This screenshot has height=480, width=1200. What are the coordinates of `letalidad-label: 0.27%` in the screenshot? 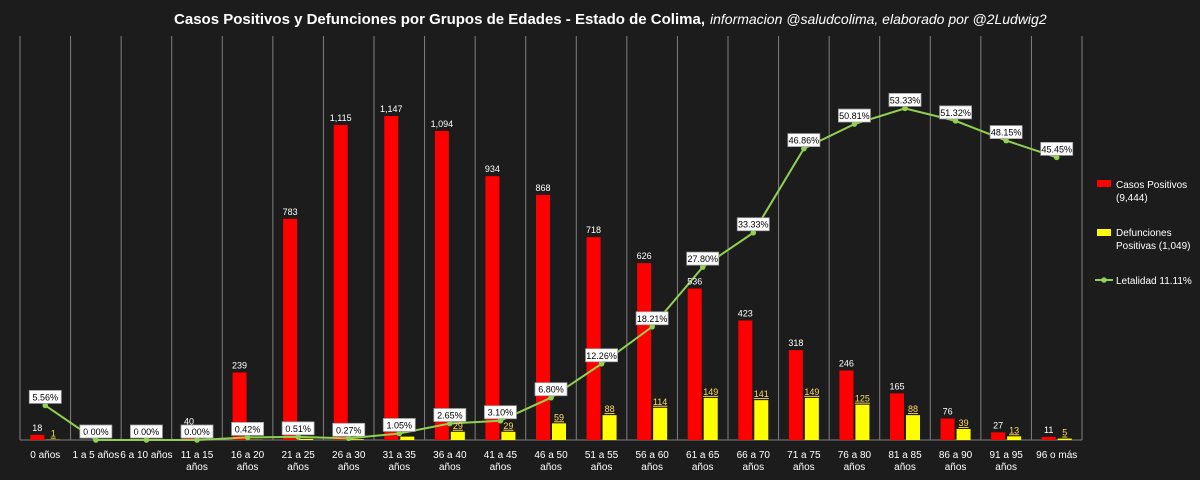 It's located at (349, 430).